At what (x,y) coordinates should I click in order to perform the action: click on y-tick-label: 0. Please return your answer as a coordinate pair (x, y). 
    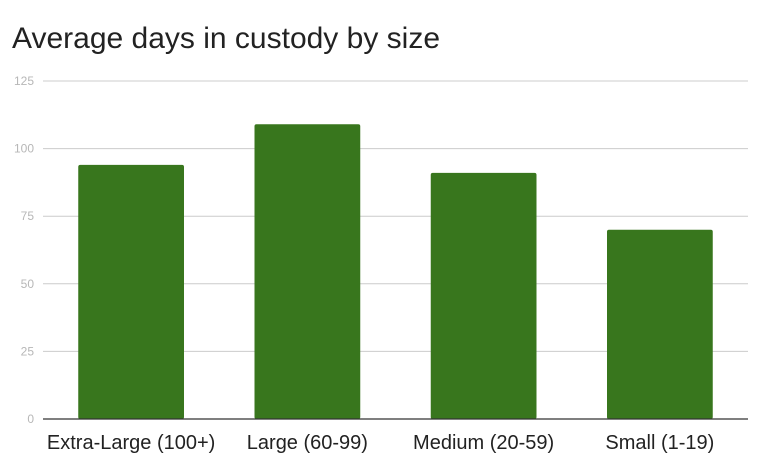
    Looking at the image, I should click on (30, 419).